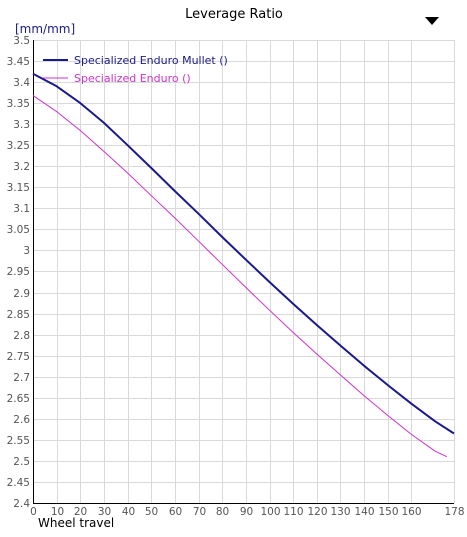 This screenshot has width=467, height=537. I want to click on y-tick-label: 2.95, so click(18, 272).